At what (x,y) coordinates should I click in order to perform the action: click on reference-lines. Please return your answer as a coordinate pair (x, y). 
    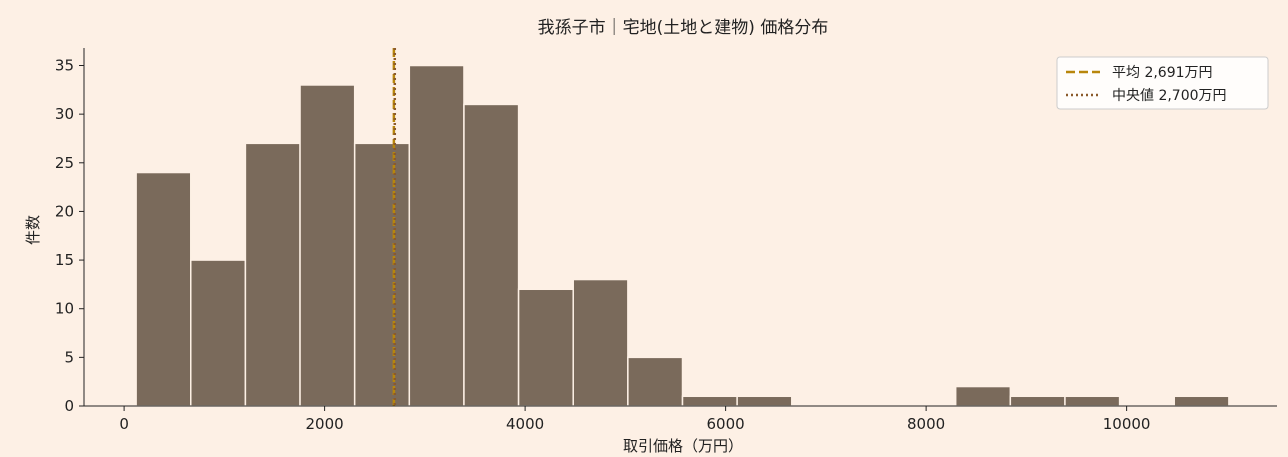
    Looking at the image, I should click on (394, 227).